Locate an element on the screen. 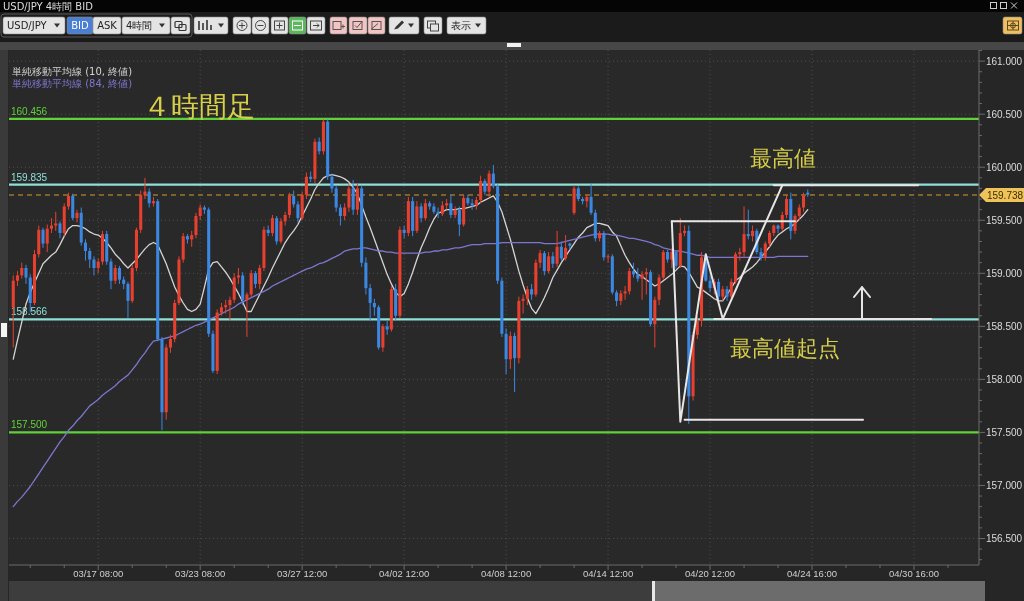 This screenshot has width=1024, height=601. ref-line-label: 159.835 is located at coordinates (29, 177).